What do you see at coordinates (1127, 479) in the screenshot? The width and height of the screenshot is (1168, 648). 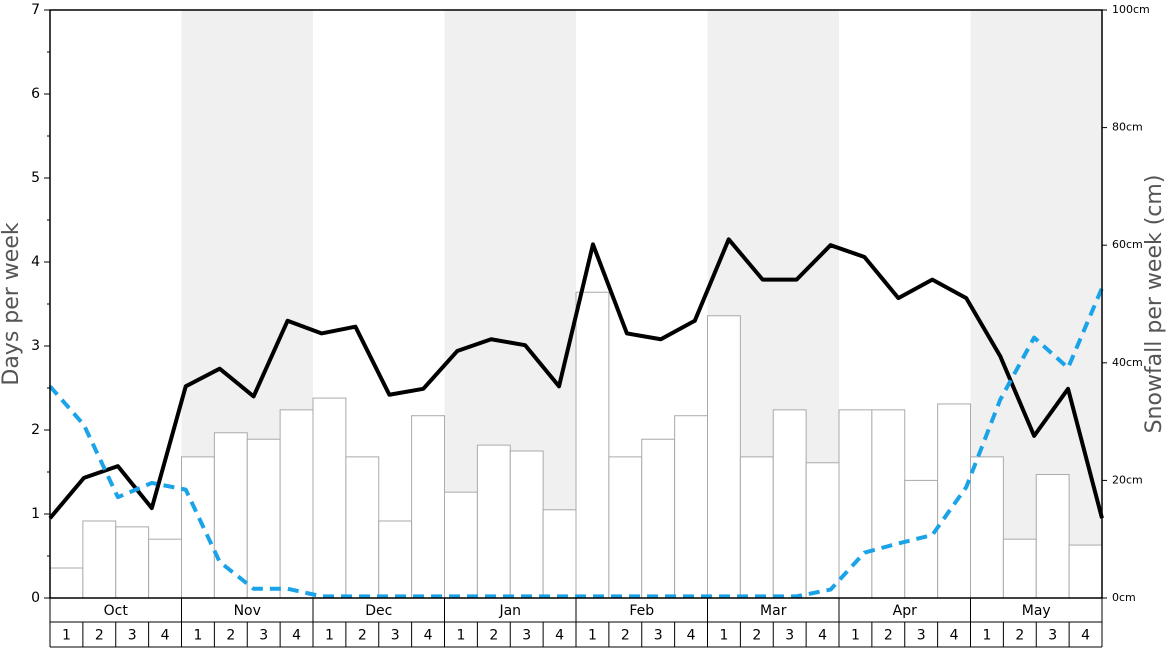 I see `y2-tick-label: 20cm` at bounding box center [1127, 479].